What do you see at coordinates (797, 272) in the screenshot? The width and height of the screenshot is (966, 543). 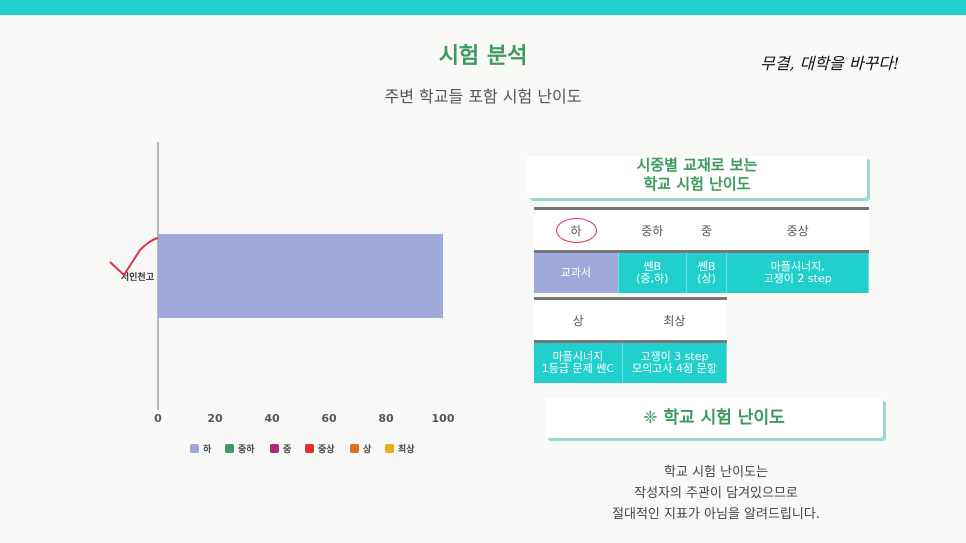 I see `table-cell: 마플시너지, 고쟁이 2 step` at bounding box center [797, 272].